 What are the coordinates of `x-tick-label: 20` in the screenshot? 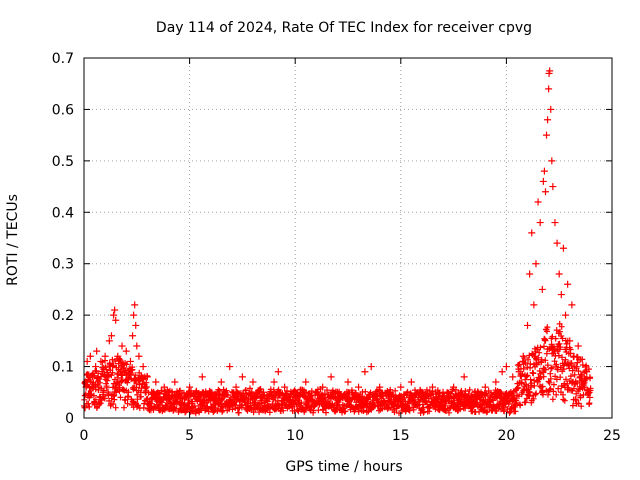 It's located at (506, 436).